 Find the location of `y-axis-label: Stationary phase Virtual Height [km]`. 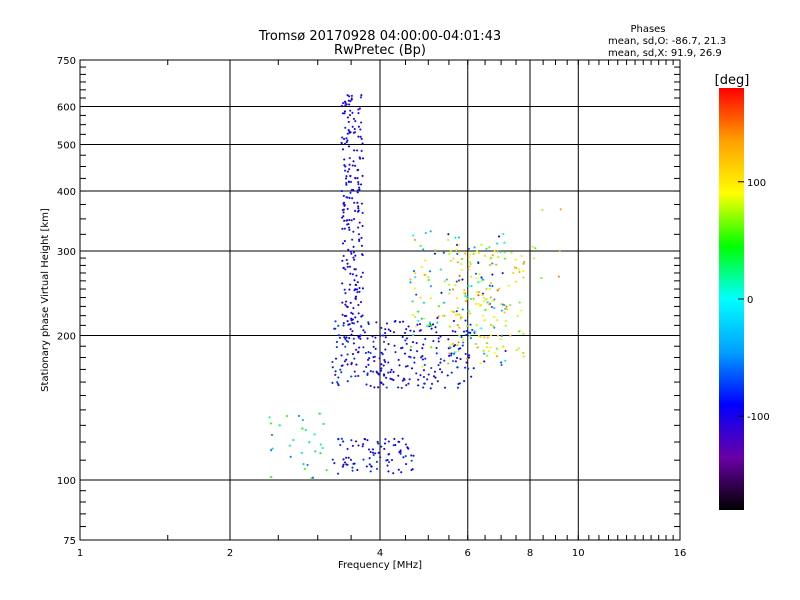

y-axis-label: Stationary phase Virtual Height [km] is located at coordinates (45, 300).